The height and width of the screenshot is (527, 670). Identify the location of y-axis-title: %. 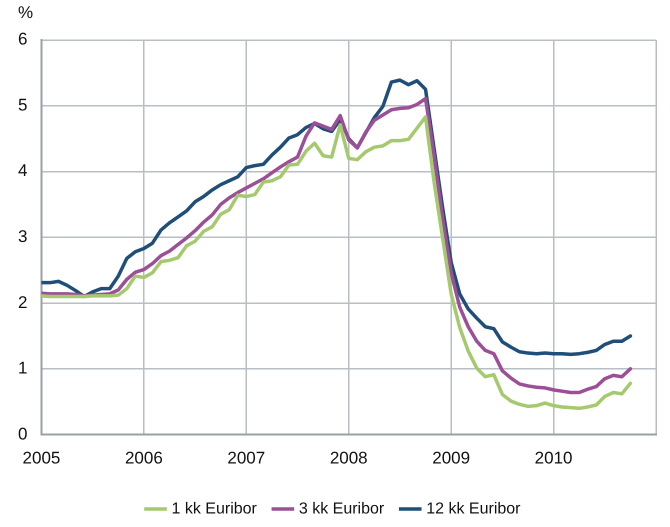
(26, 12).